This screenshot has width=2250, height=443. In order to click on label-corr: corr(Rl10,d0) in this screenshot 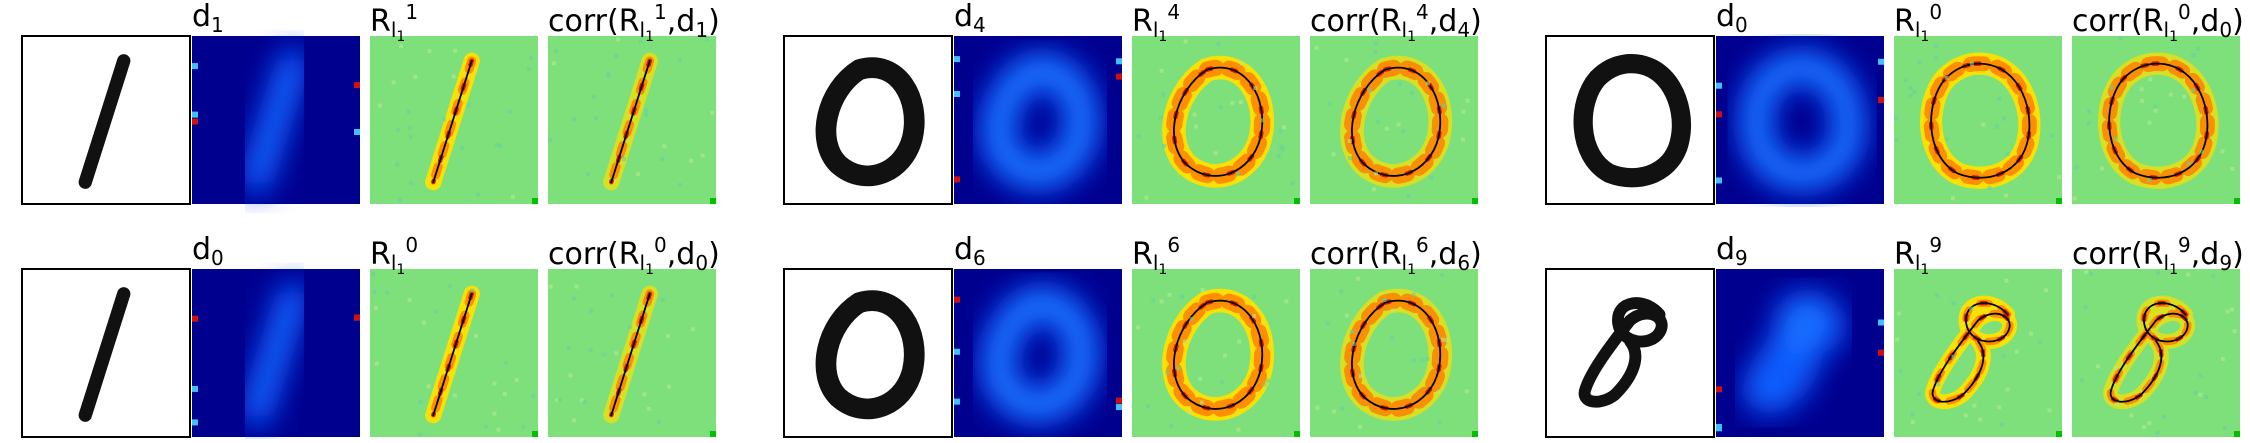, I will do `click(2158, 22)`.